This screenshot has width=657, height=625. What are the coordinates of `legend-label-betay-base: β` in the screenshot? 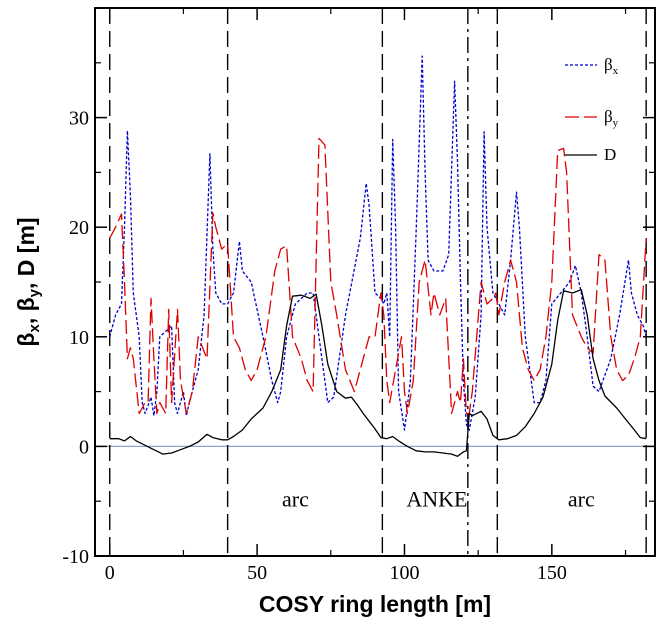 It's located at (608, 116).